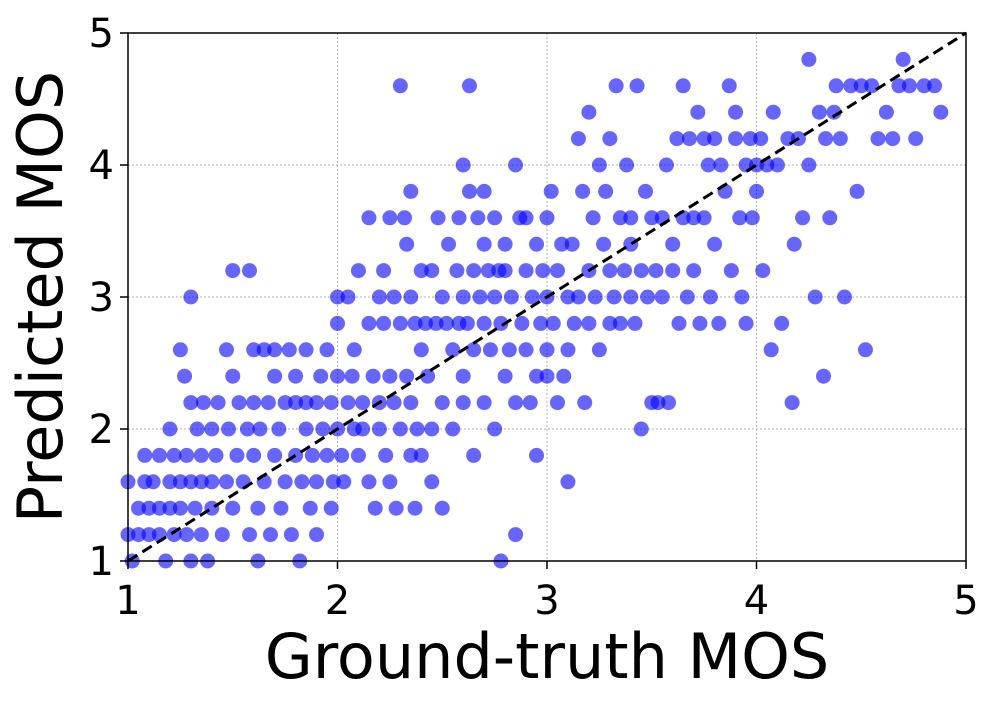 Image resolution: width=996 pixels, height=706 pixels. Describe the element at coordinates (127, 601) in the screenshot. I see `x-tick-label: 1` at that location.